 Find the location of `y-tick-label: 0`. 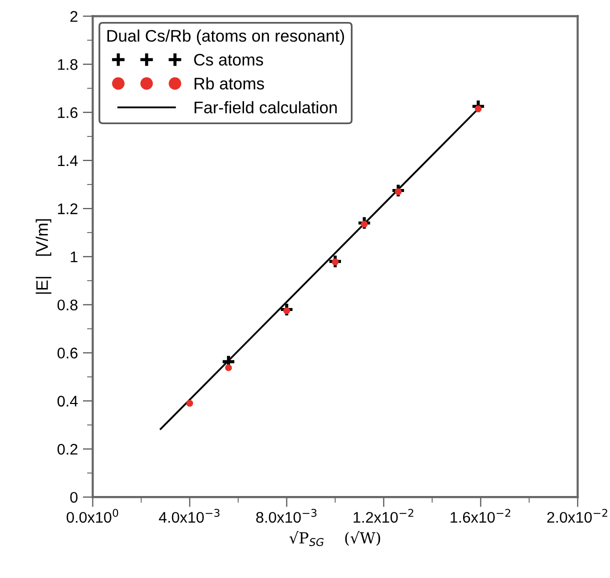

y-tick-label: 0 is located at coordinates (74, 497).